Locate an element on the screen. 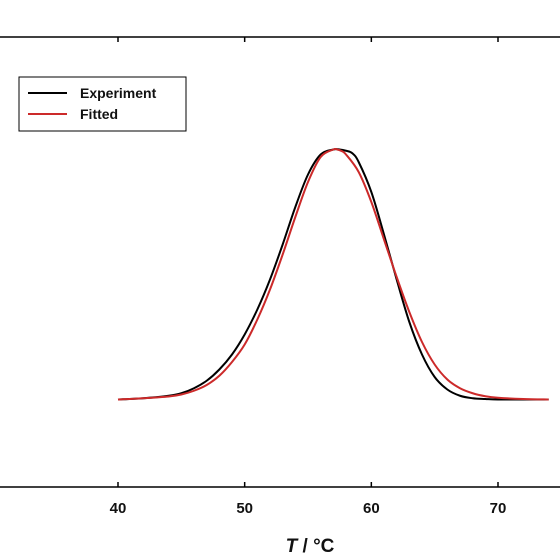  legend-label-fitted: Fitted is located at coordinates (99, 114).